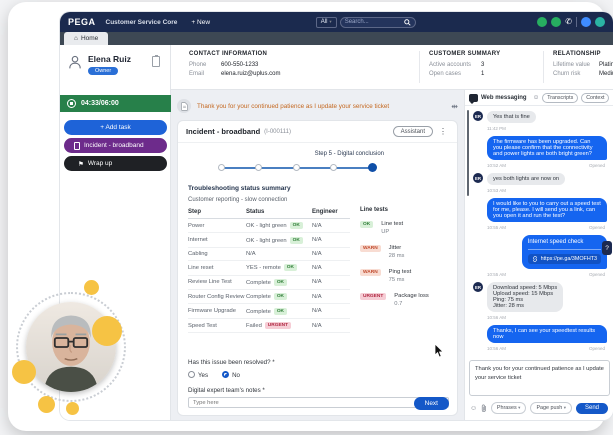  I want to click on tab-home: ⌂ Home, so click(86, 38).